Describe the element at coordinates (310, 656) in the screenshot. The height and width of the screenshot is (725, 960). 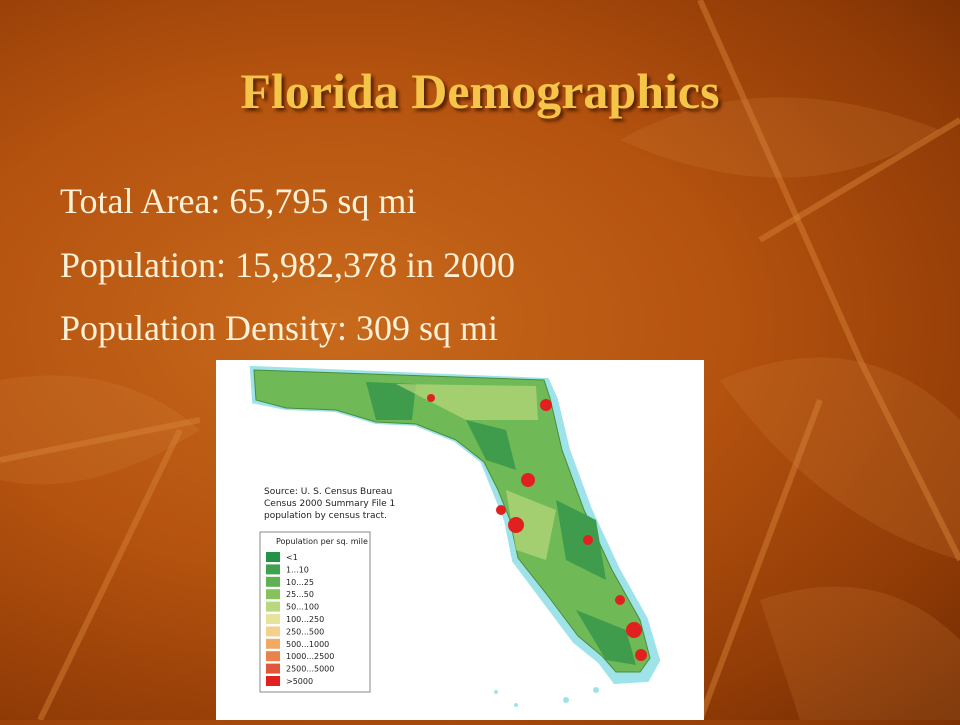
I see `legend-label: 1000...2500` at that location.